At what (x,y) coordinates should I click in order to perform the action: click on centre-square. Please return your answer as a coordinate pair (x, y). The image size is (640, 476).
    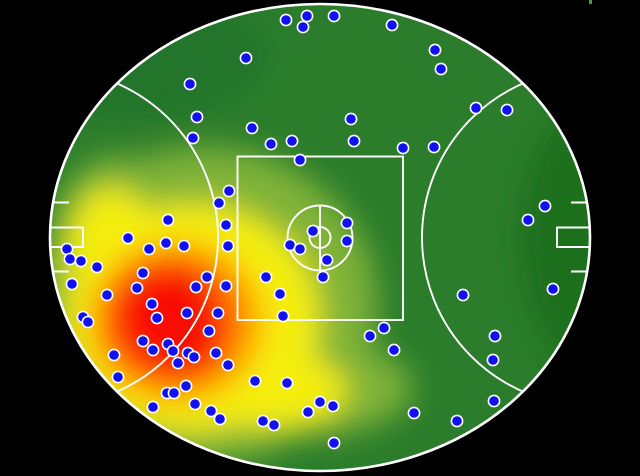
    Looking at the image, I should click on (320, 238).